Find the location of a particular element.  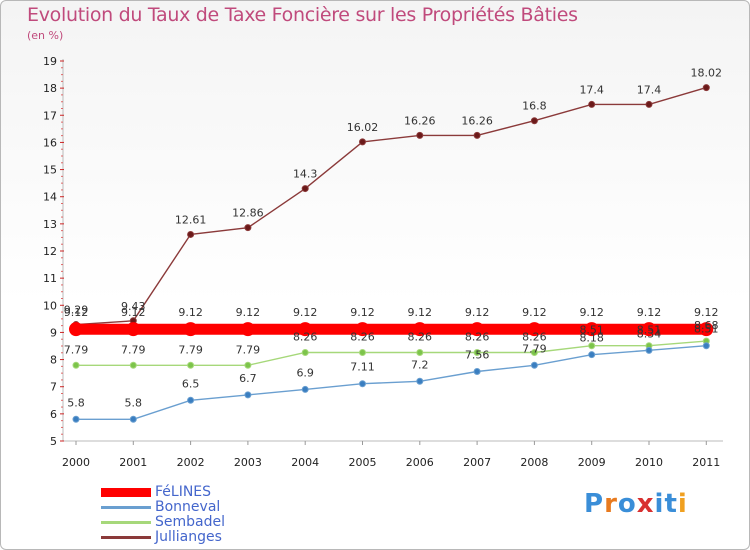

legend-swatch-felines is located at coordinates (126, 492).